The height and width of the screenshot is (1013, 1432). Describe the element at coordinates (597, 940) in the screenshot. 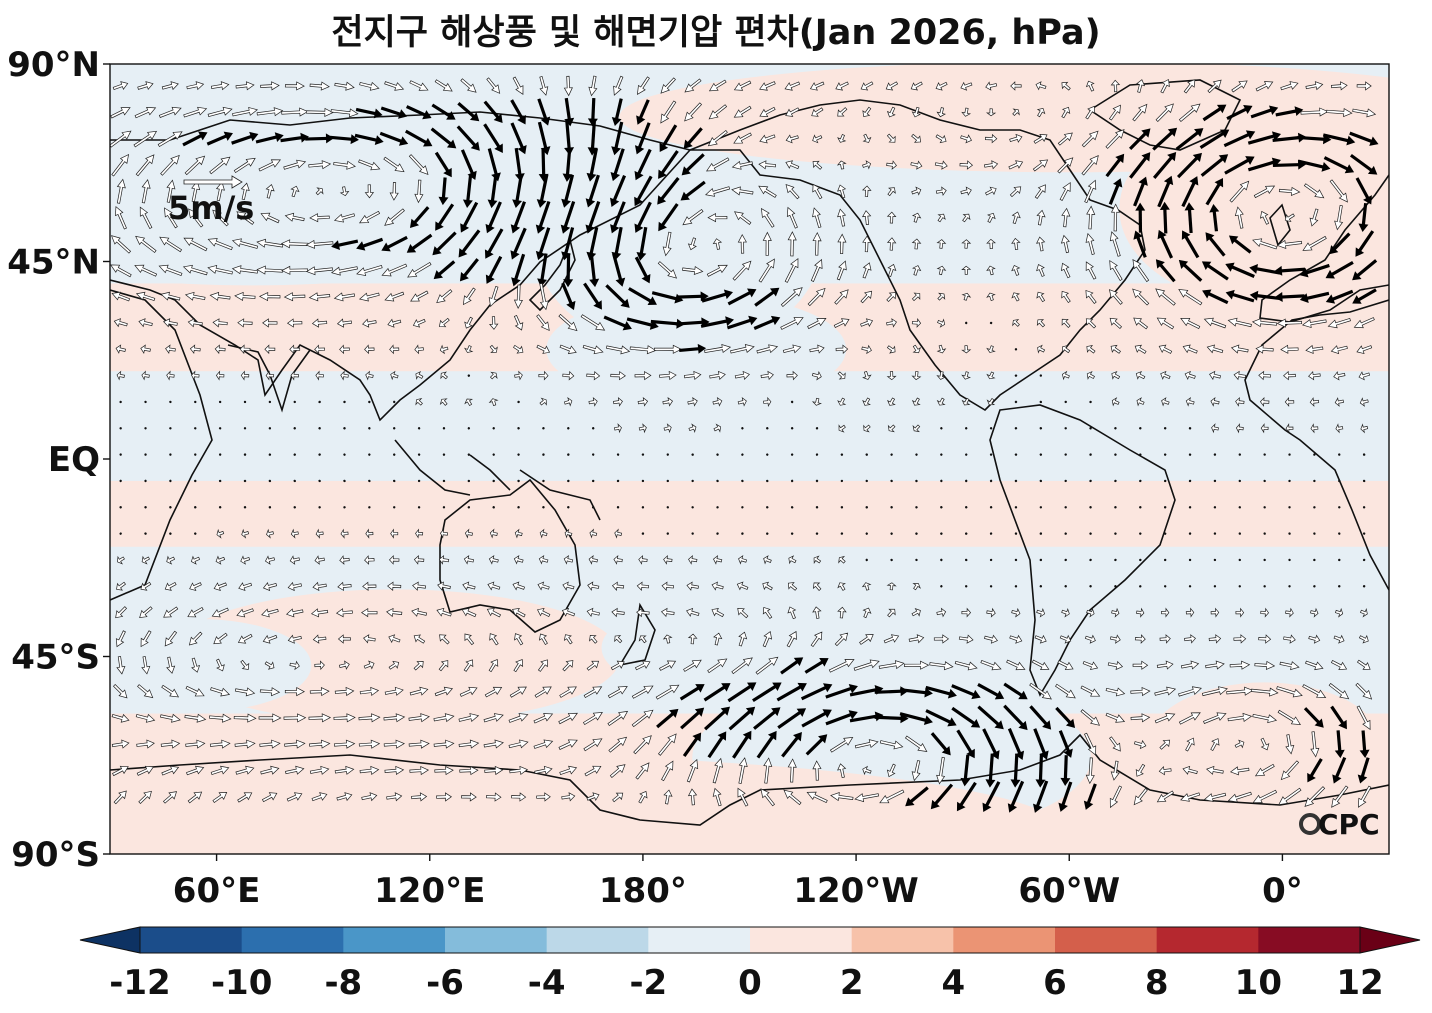

I see `colorbar-segment` at that location.